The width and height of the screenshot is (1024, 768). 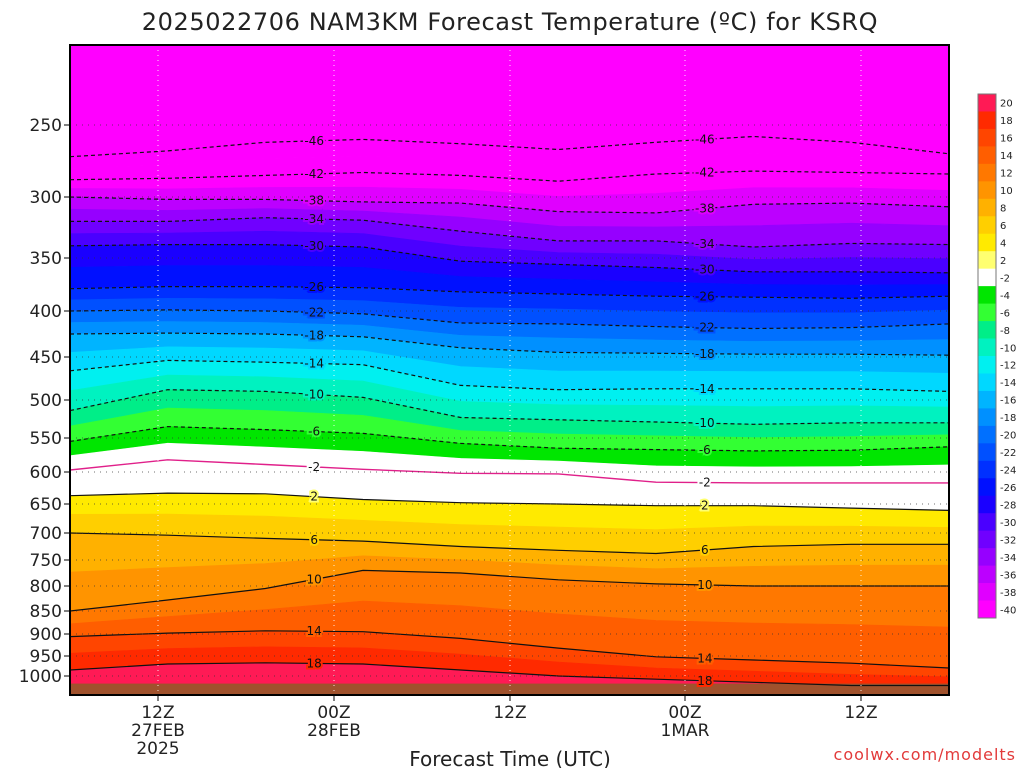 I want to click on colorbar-label: -10, so click(x=1008, y=348).